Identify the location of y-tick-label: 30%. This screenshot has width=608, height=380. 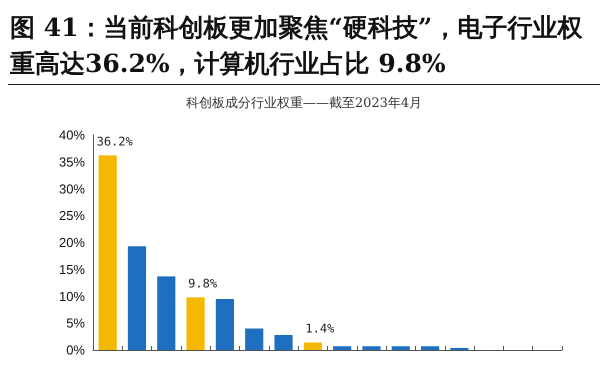
(72, 188).